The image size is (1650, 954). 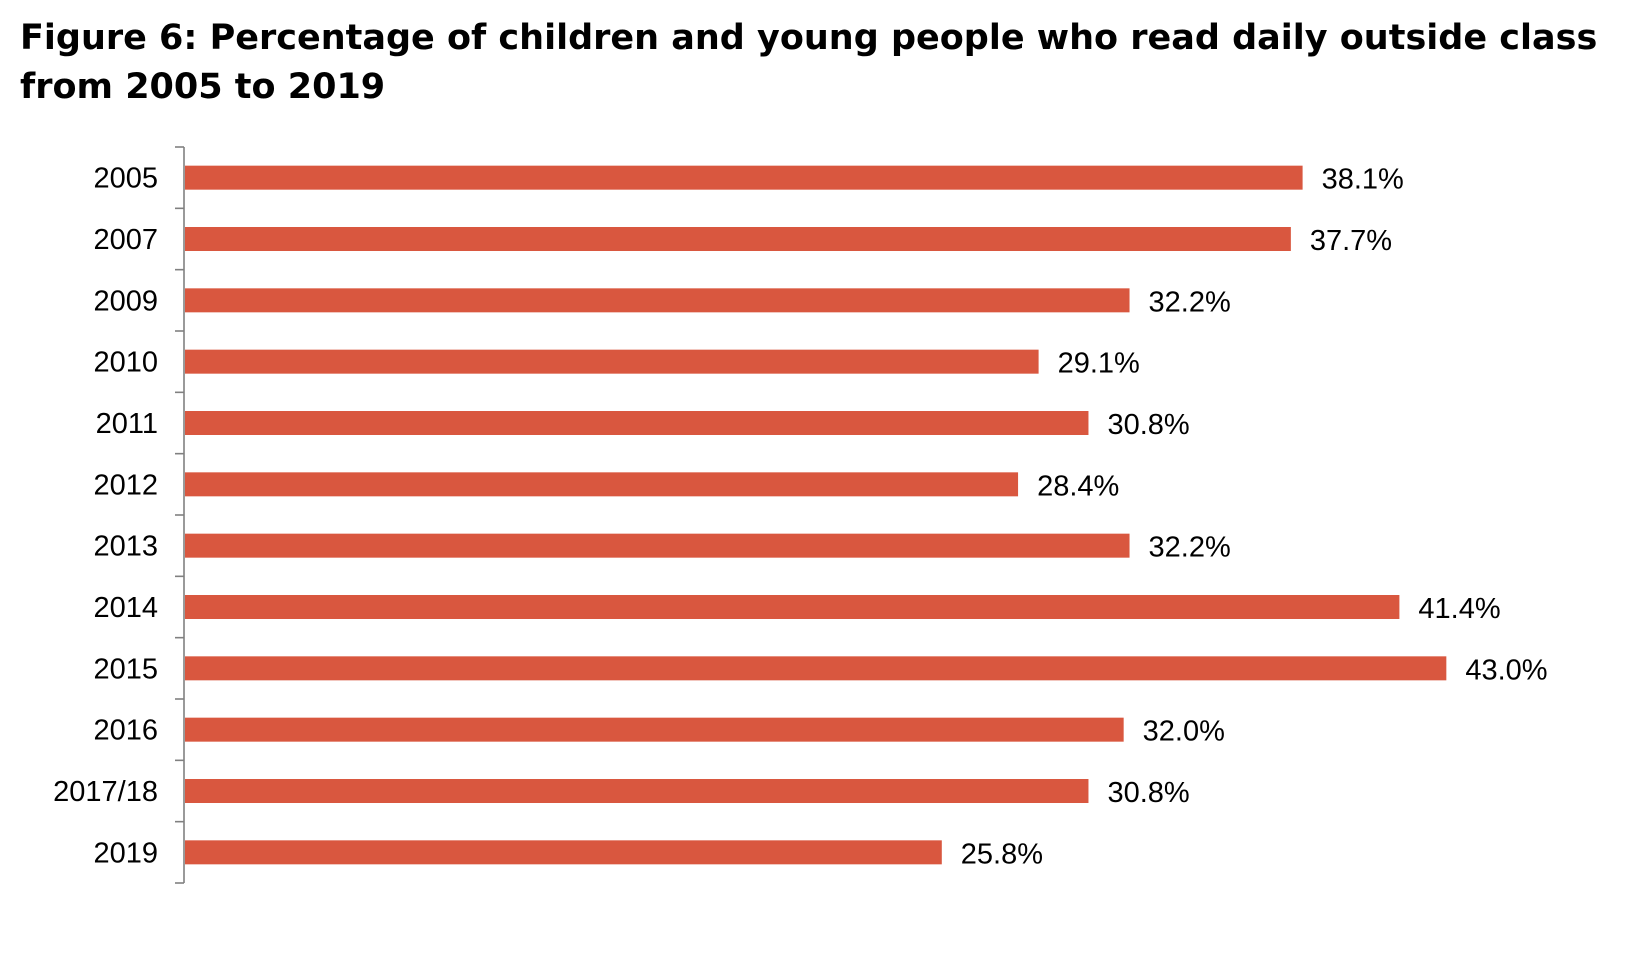 I want to click on value-label: 38.1%, so click(x=1363, y=180).